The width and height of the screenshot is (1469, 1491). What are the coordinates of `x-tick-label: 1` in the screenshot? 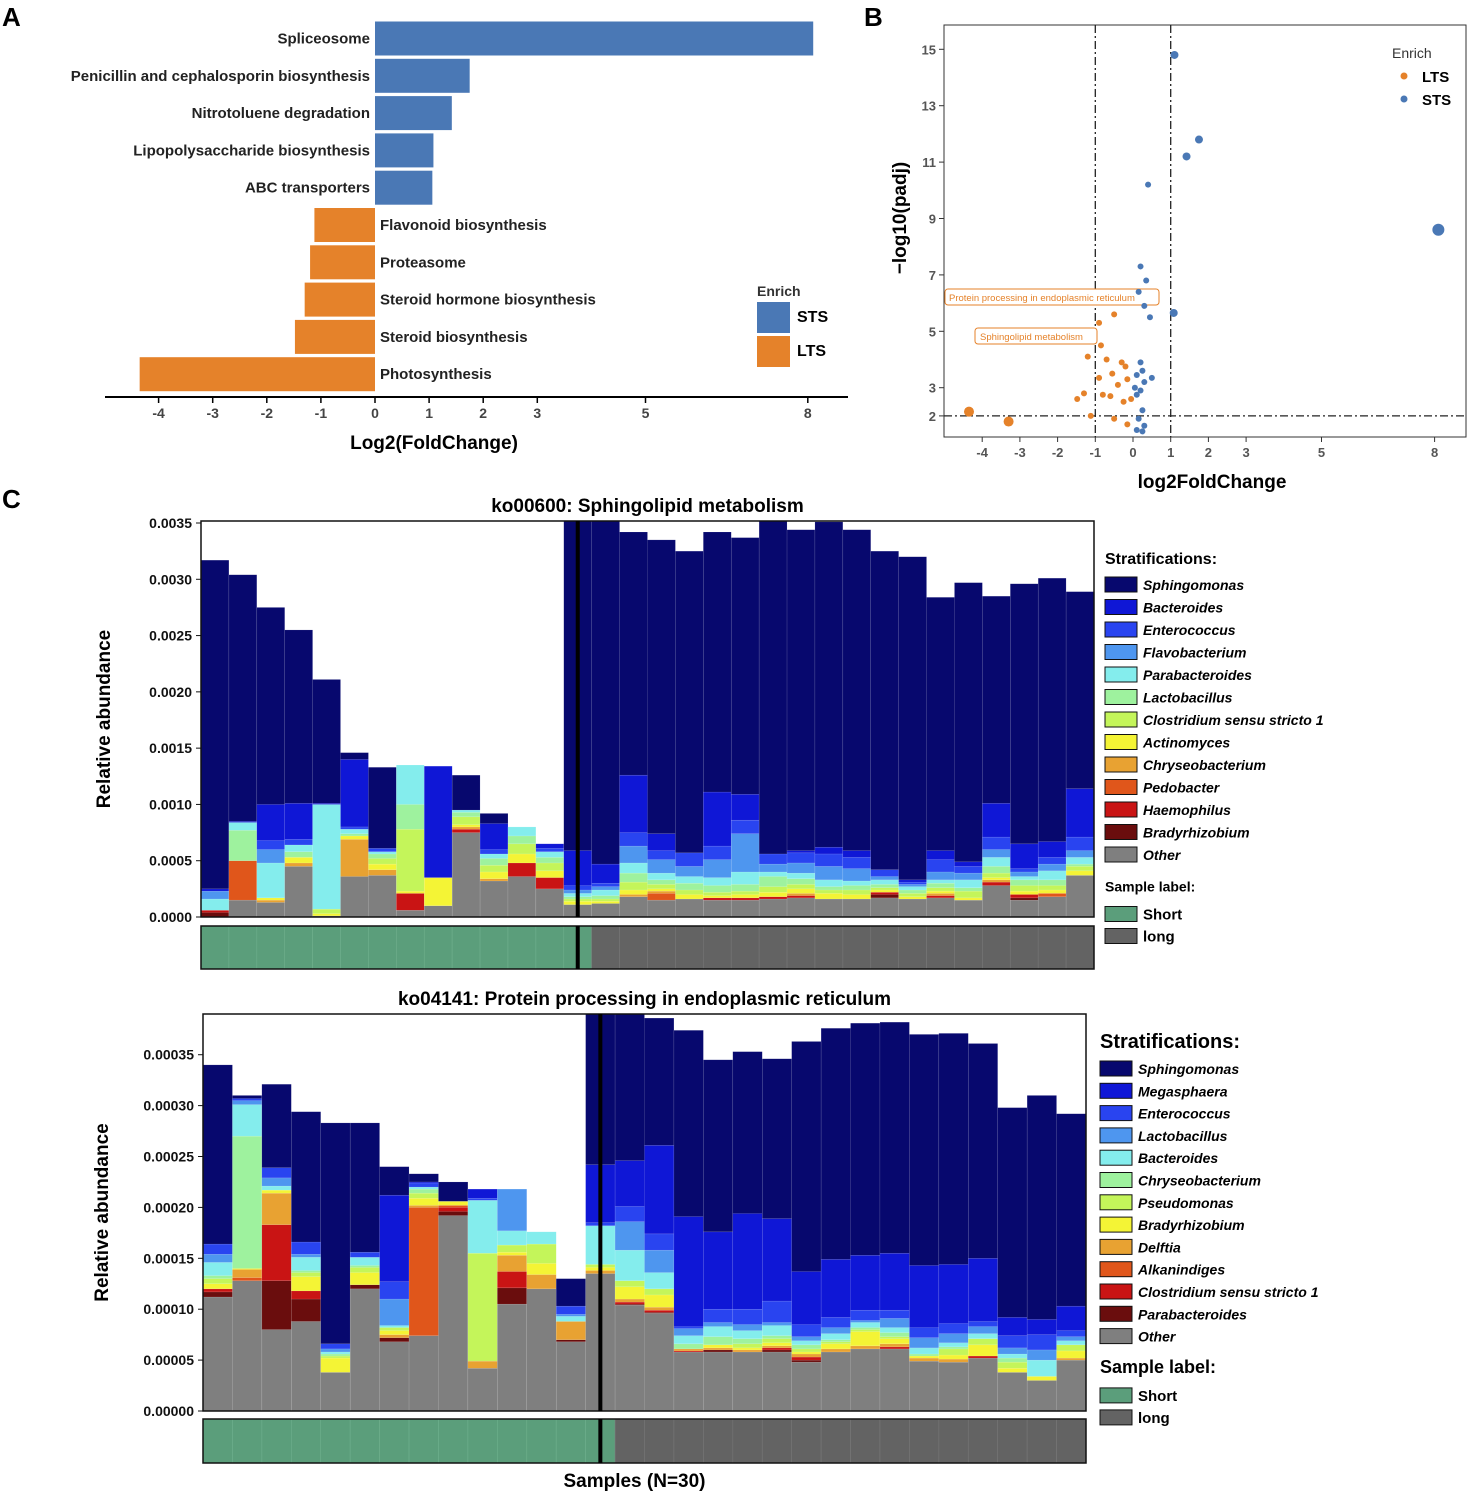 It's located at (1170, 452).